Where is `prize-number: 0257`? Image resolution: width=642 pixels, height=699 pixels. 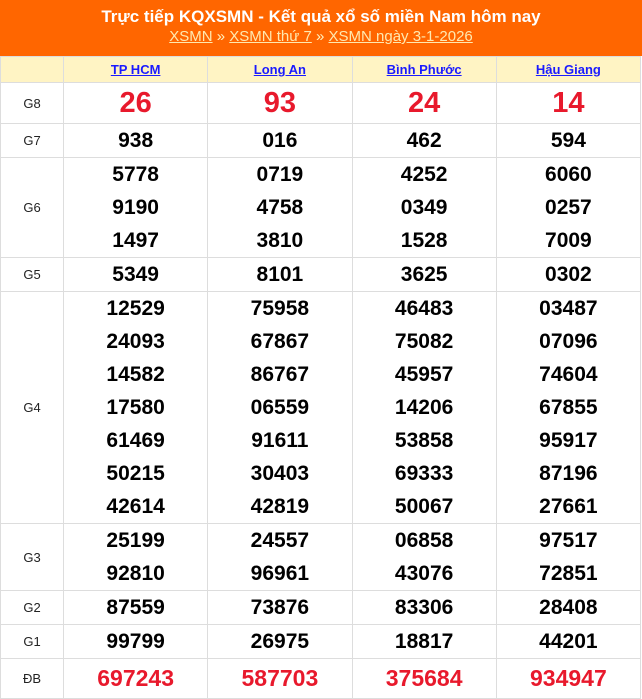 prize-number: 0257 is located at coordinates (568, 207).